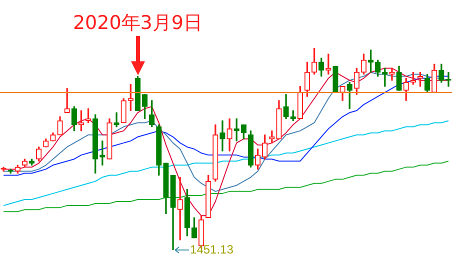  Describe the element at coordinates (138, 23) in the screenshot. I see `text: 2020年3月9日` at that location.